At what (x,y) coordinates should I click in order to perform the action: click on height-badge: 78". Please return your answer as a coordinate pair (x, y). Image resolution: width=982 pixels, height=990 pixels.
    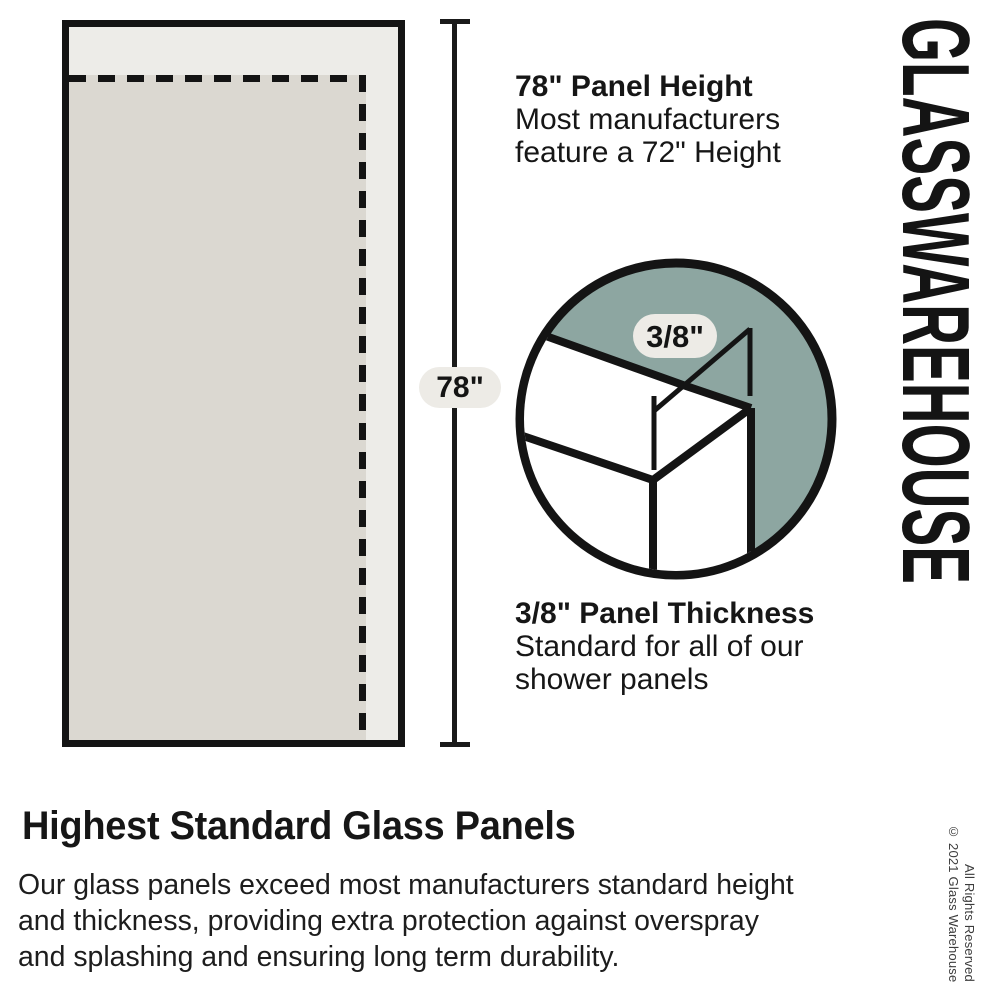
    Looking at the image, I should click on (460, 387).